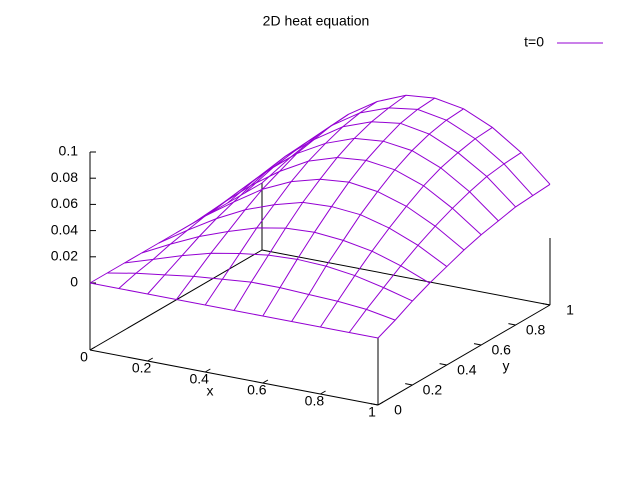 The image size is (640, 480). I want to click on y-tick-label: 0, so click(398, 410).